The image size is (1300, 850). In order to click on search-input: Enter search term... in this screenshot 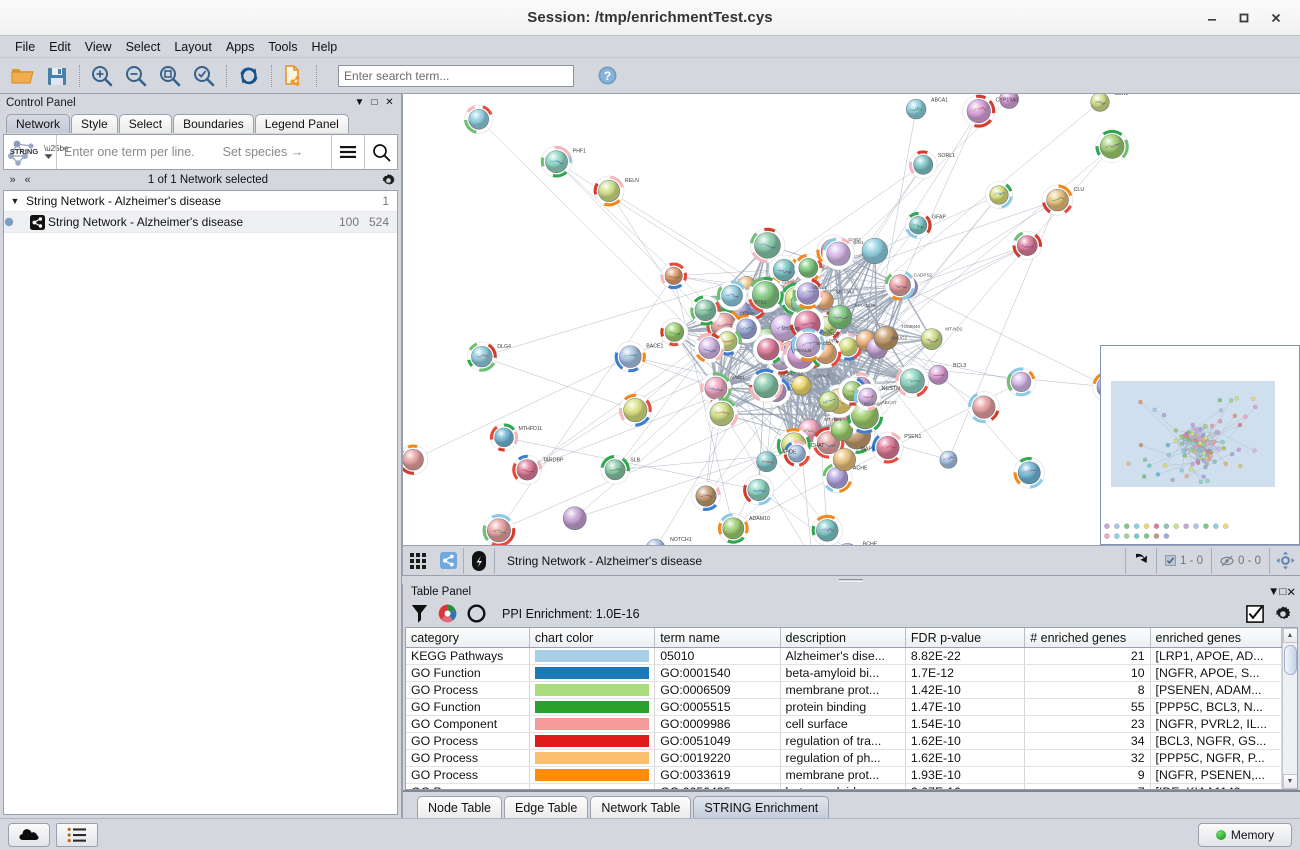, I will do `click(456, 75)`.